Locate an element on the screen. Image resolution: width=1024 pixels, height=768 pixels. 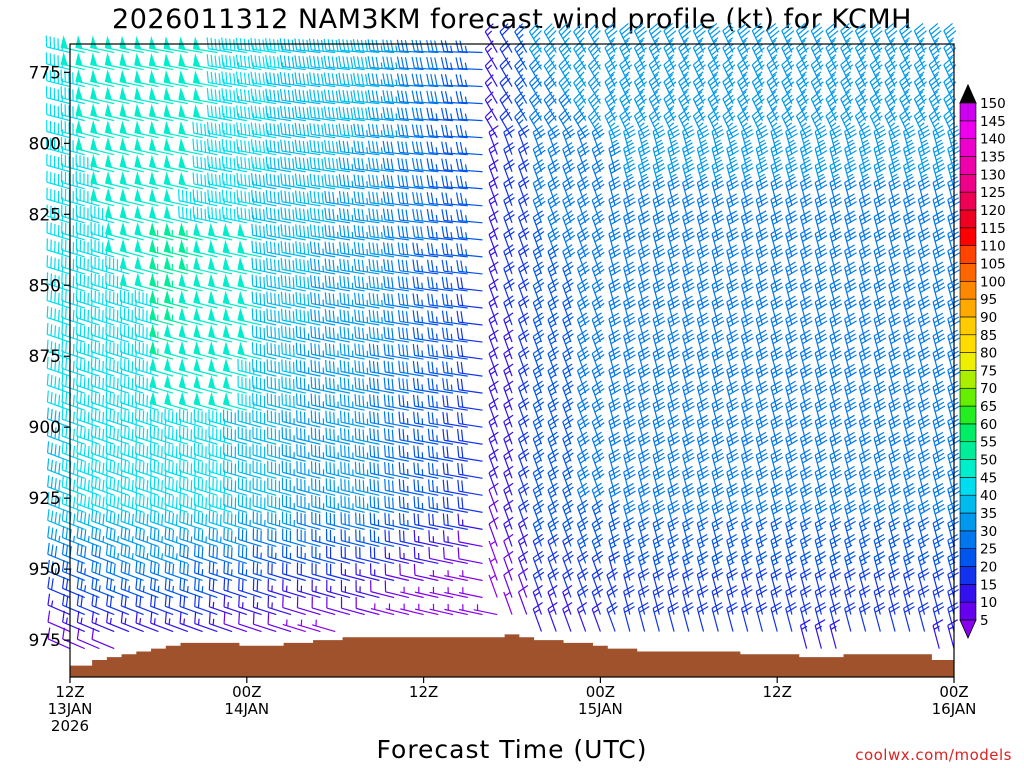
colorbar-label: 5 is located at coordinates (984, 621).